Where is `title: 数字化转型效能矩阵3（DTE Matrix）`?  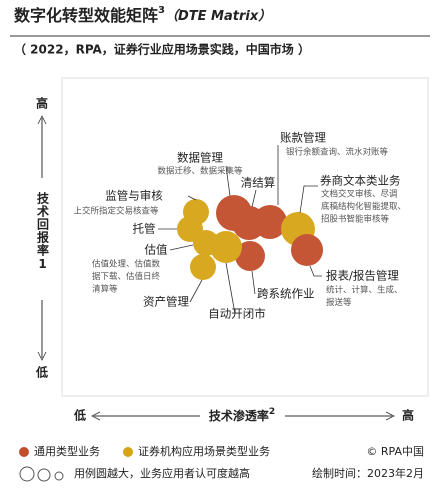
title: 数字化转型效能矩阵3（DTE Matrix） is located at coordinates (142, 15).